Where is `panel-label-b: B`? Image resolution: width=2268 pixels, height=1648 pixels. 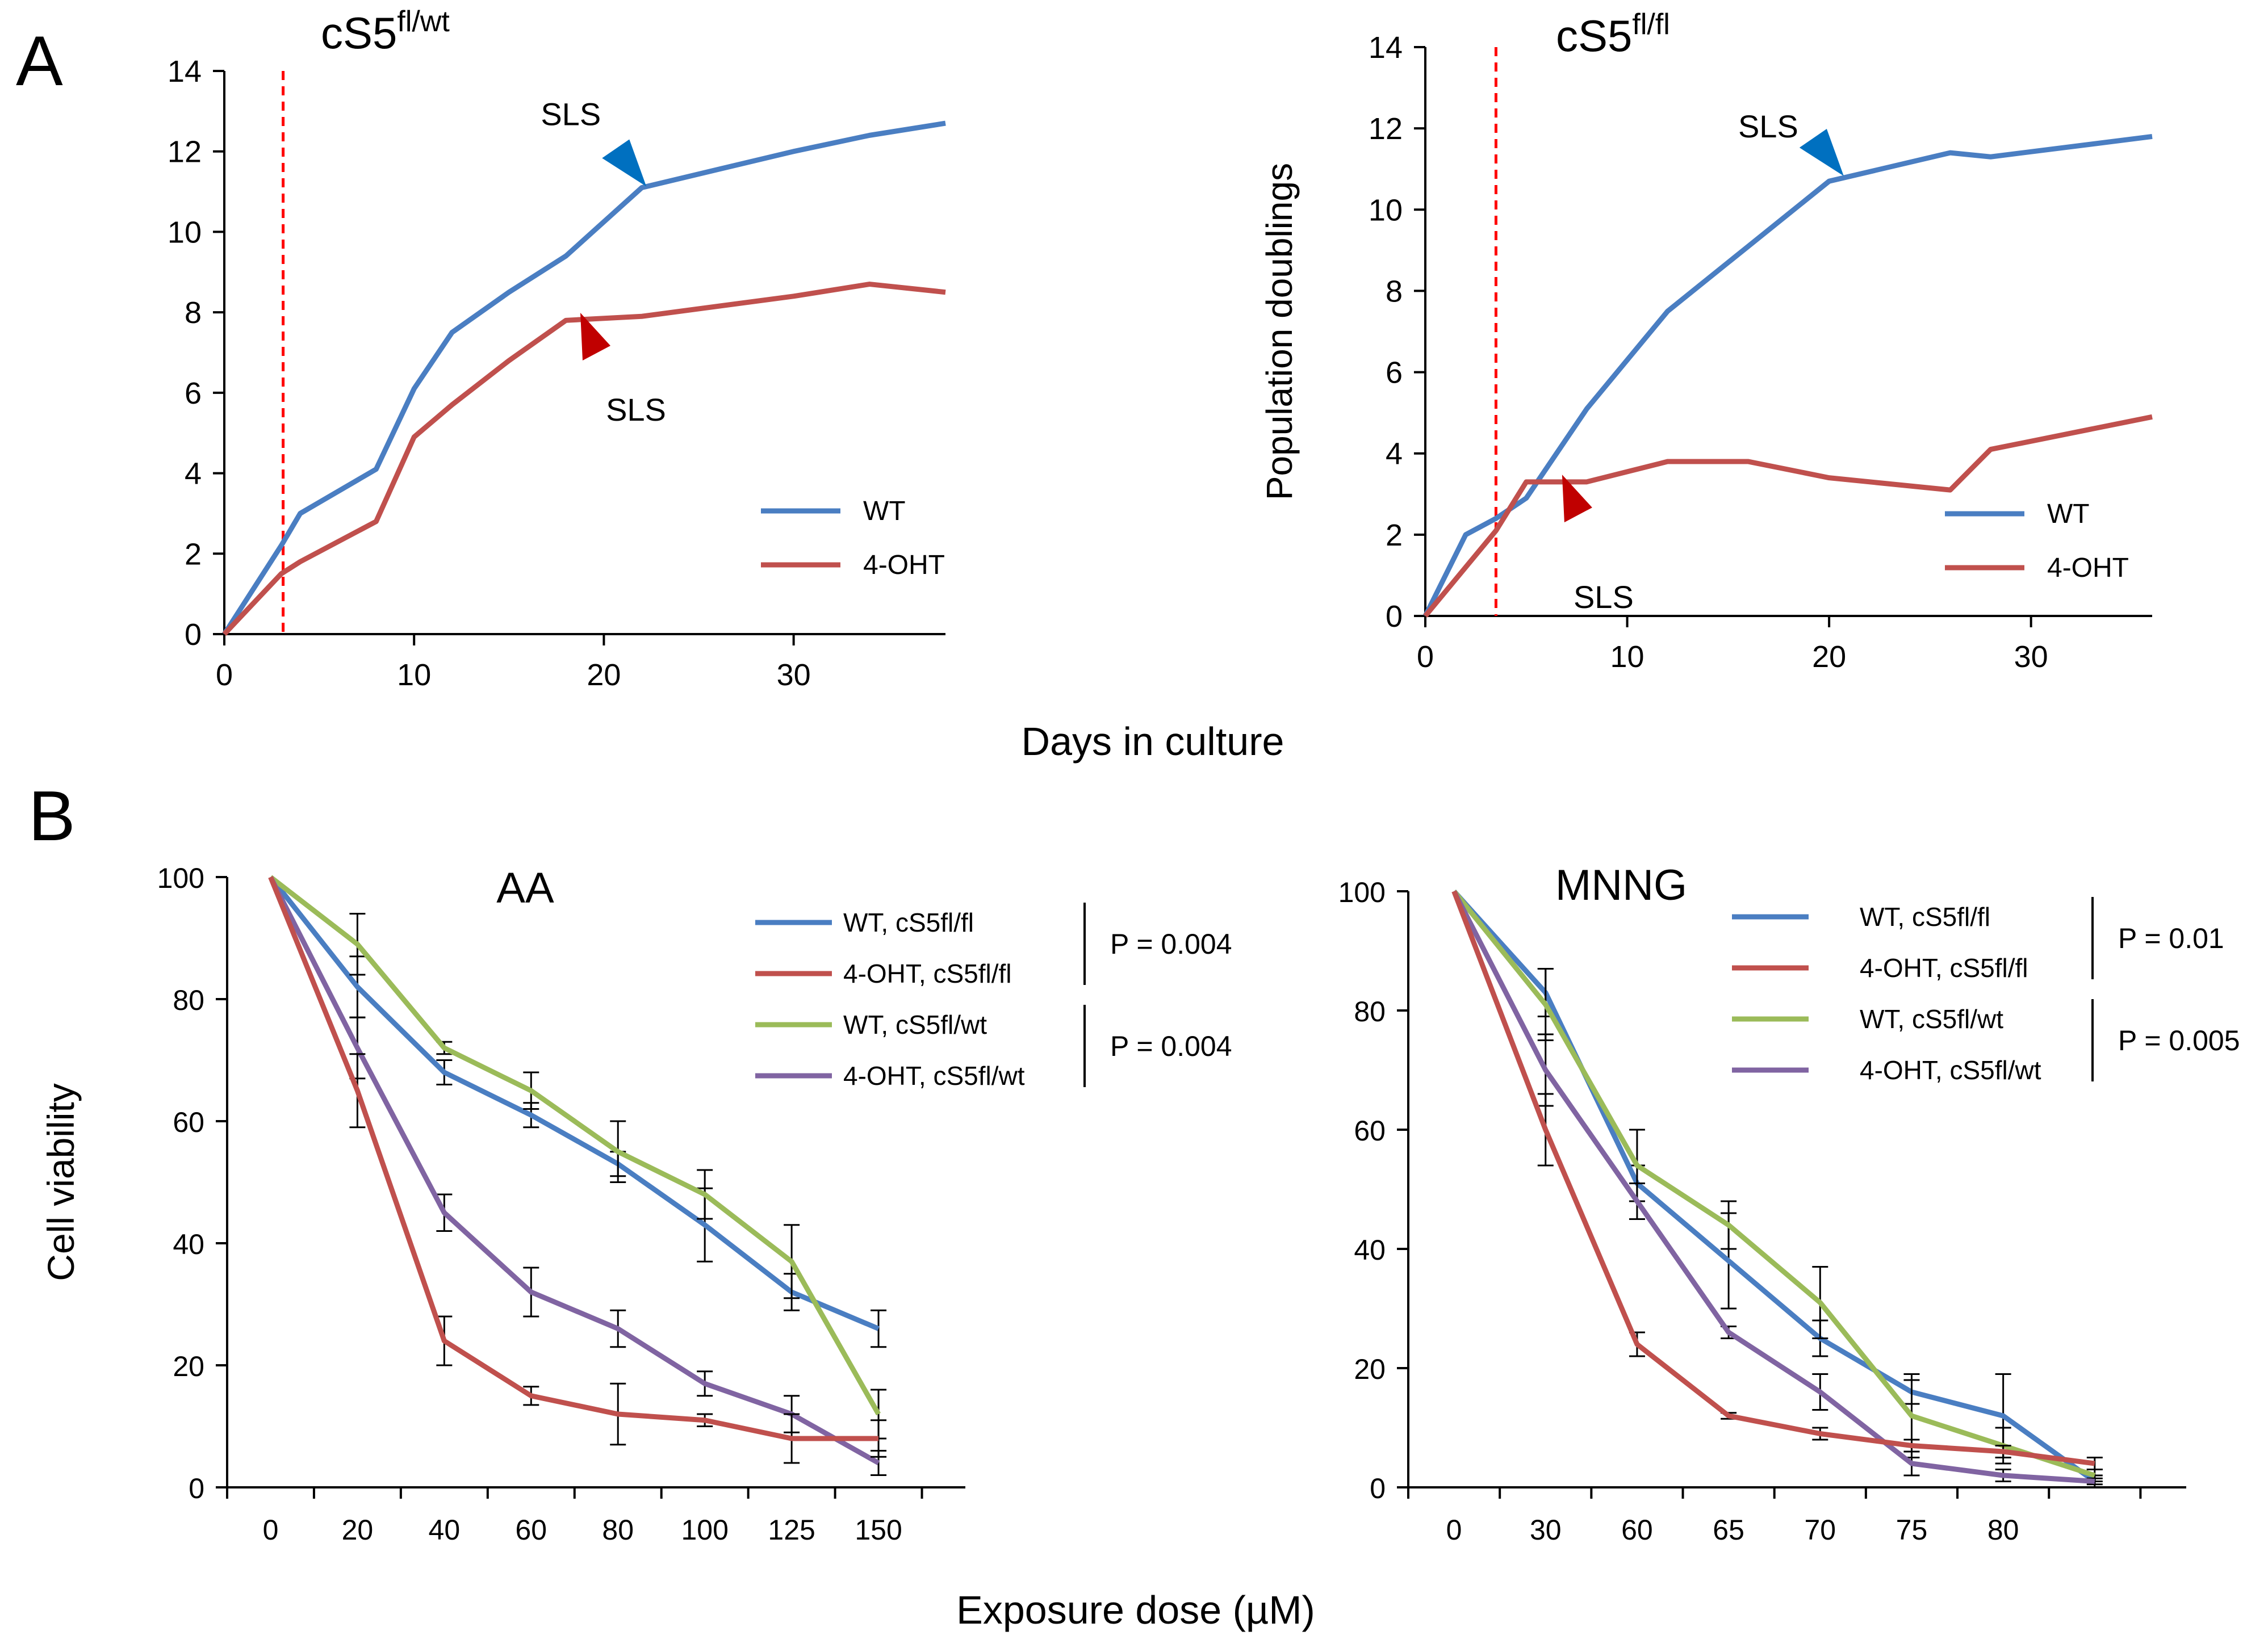 panel-label-b: B is located at coordinates (52, 816).